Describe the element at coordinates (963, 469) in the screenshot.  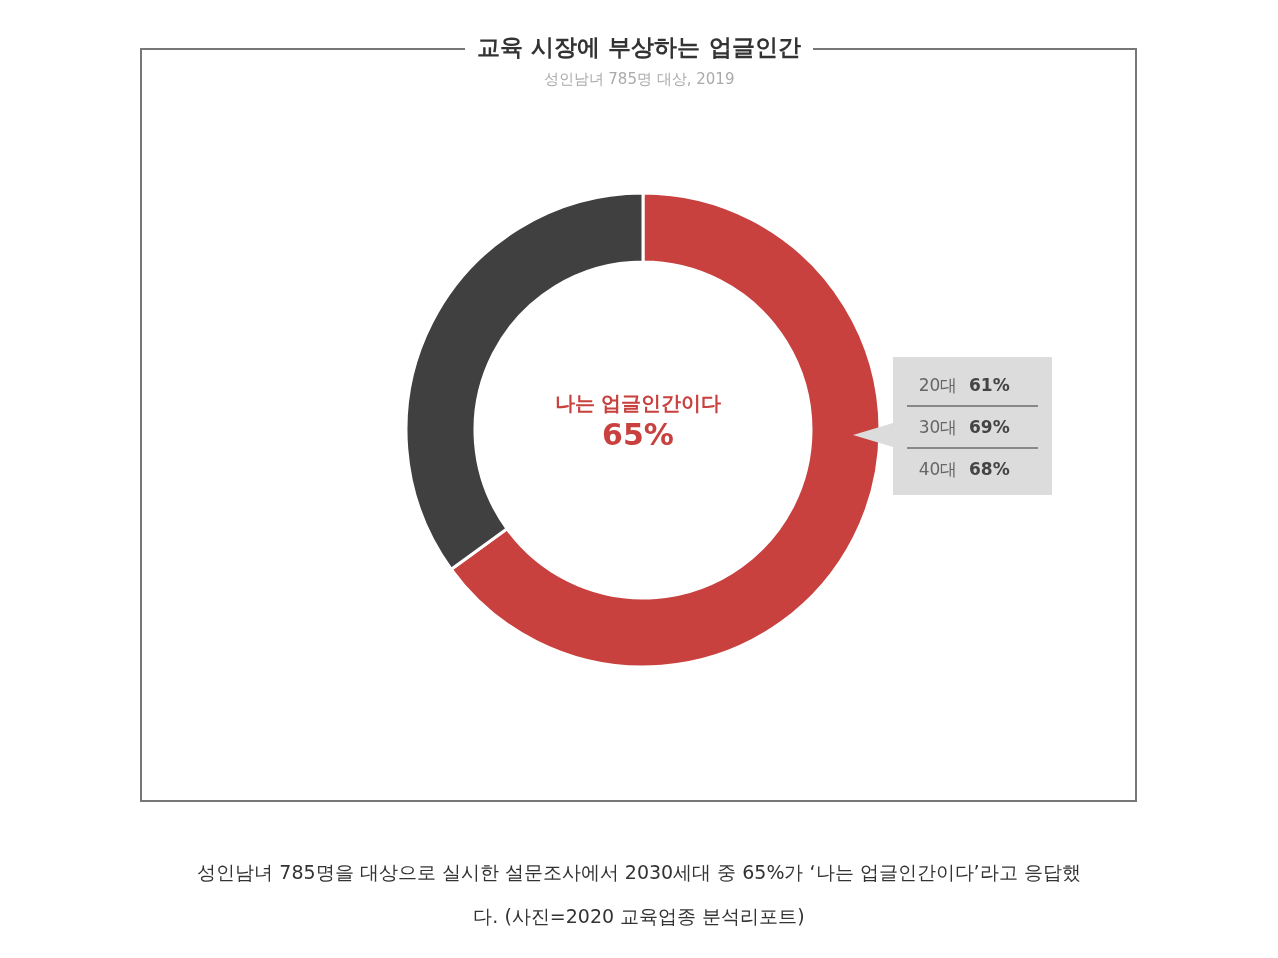
I see `text: 40대 68%` at that location.